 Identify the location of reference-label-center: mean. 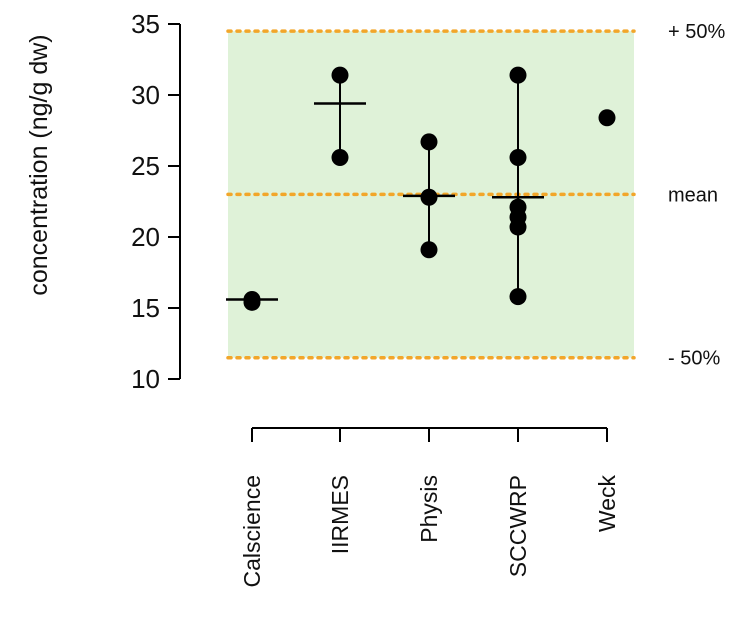
(693, 195).